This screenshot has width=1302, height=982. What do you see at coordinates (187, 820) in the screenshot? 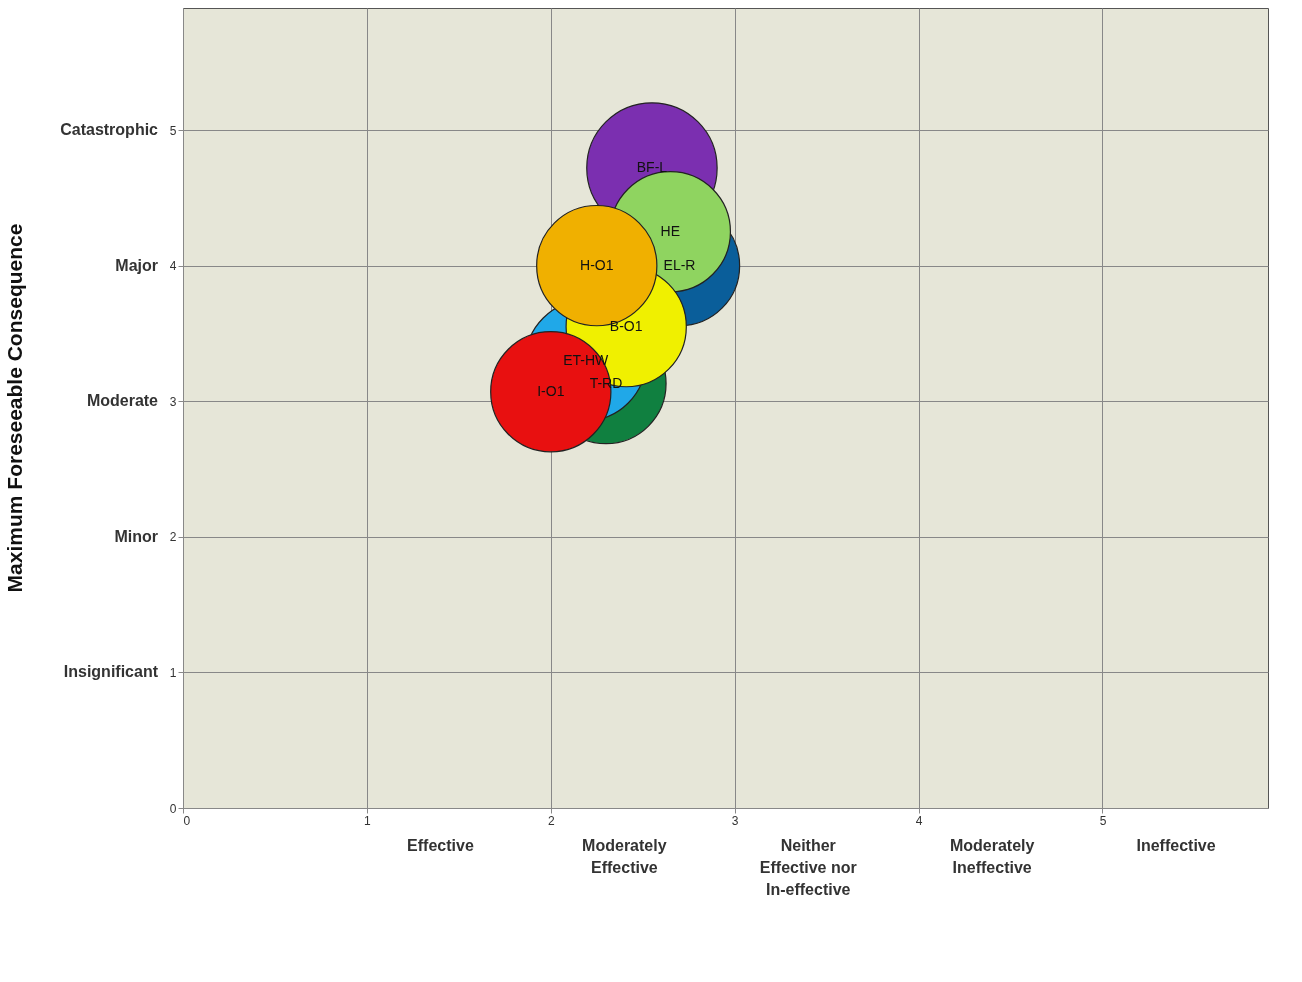
I see `x-tick-label: 0` at bounding box center [187, 820].